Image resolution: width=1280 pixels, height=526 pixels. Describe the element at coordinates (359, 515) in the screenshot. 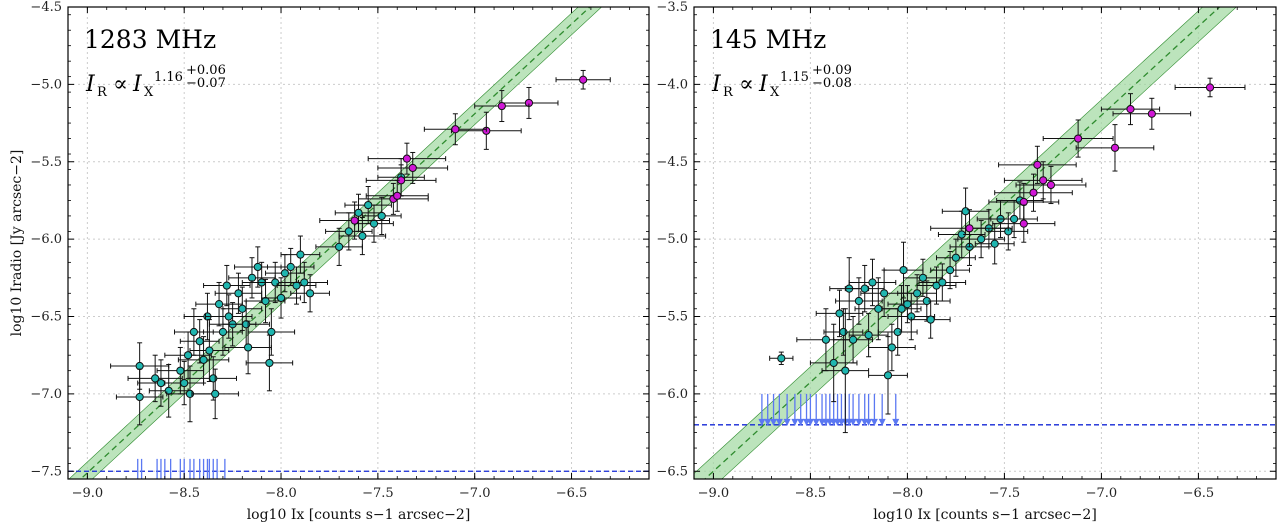

I see `x-axis-label: log10 Ix [counts s−1 arcsec−2]` at that location.